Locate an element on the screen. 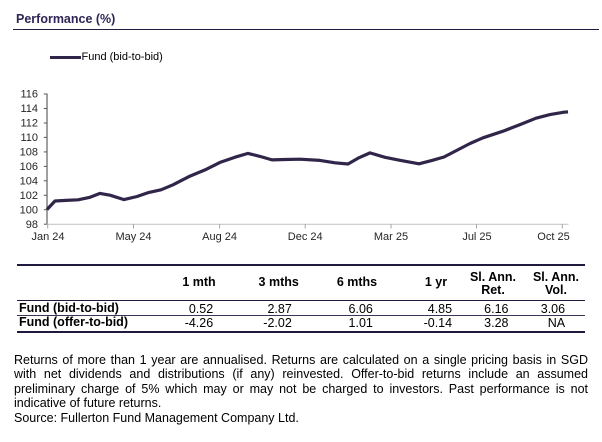 The height and width of the screenshot is (442, 602). svg-text: Jan 24 is located at coordinates (47, 237).